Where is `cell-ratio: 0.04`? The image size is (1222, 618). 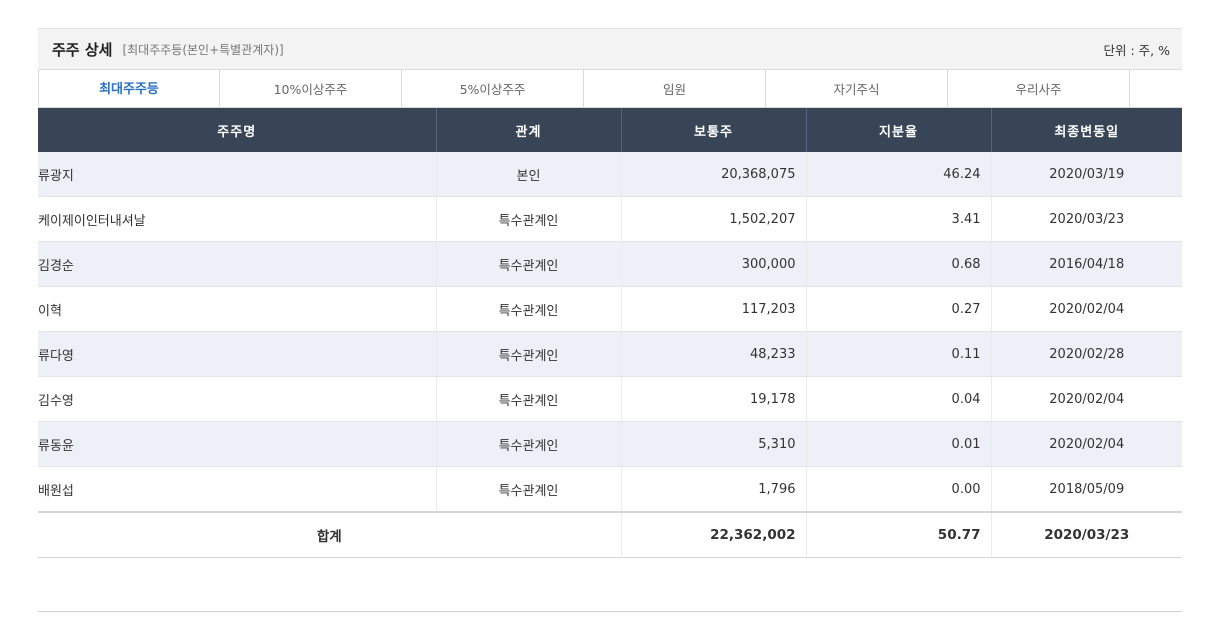 cell-ratio: 0.04 is located at coordinates (898, 399).